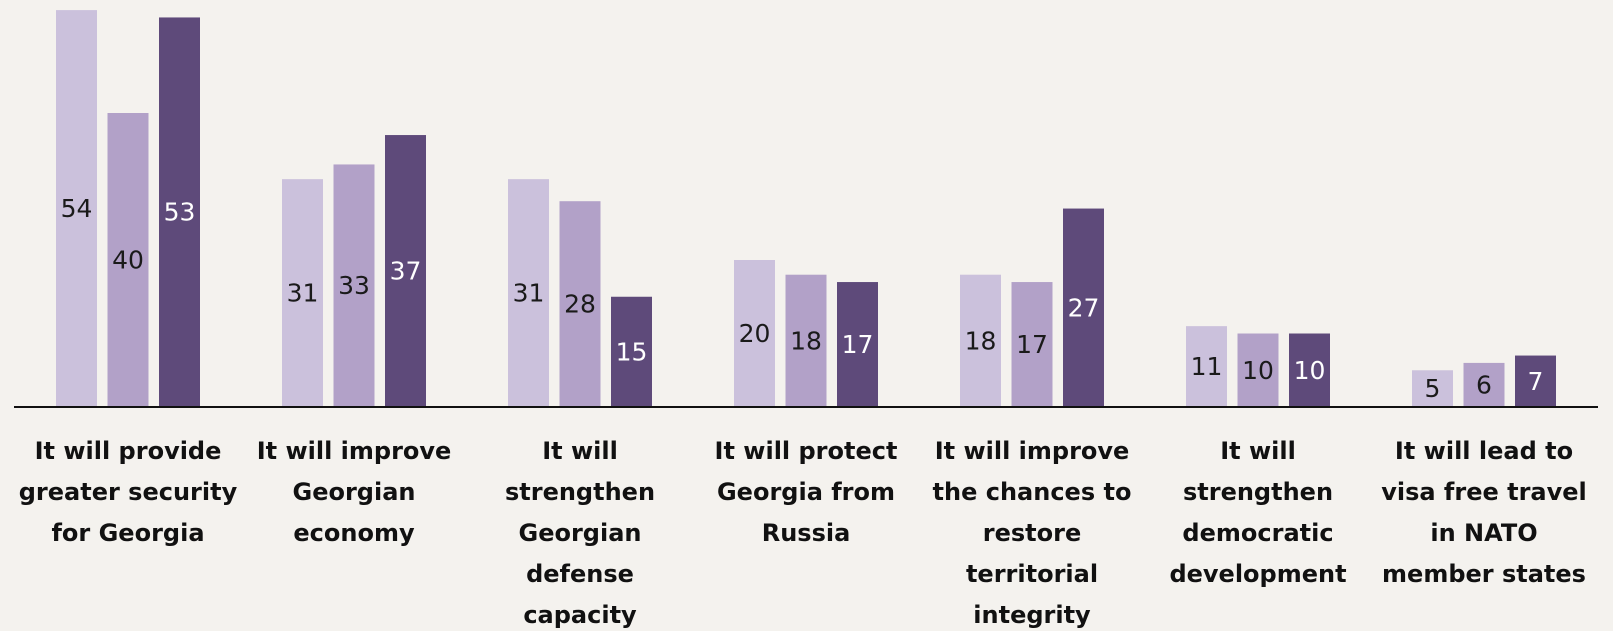  I want to click on data-label-series-2-cat-3: 28, so click(580, 304).